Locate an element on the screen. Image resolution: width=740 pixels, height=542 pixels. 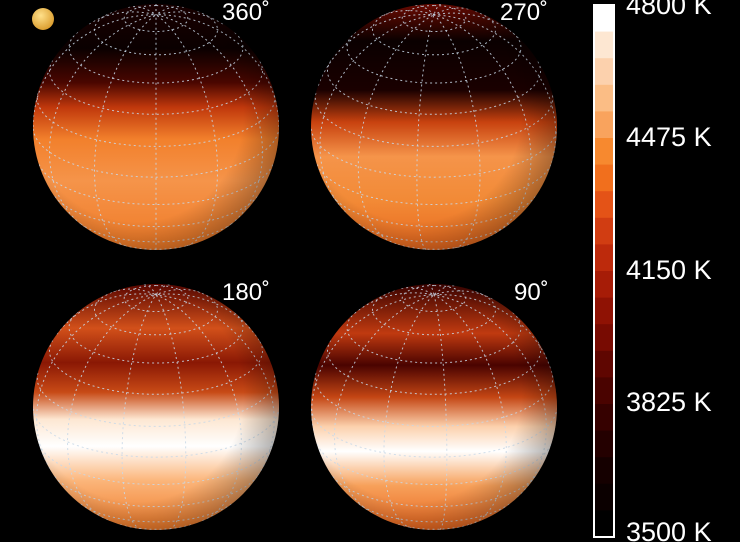
colorbar is located at coordinates (604, 271).